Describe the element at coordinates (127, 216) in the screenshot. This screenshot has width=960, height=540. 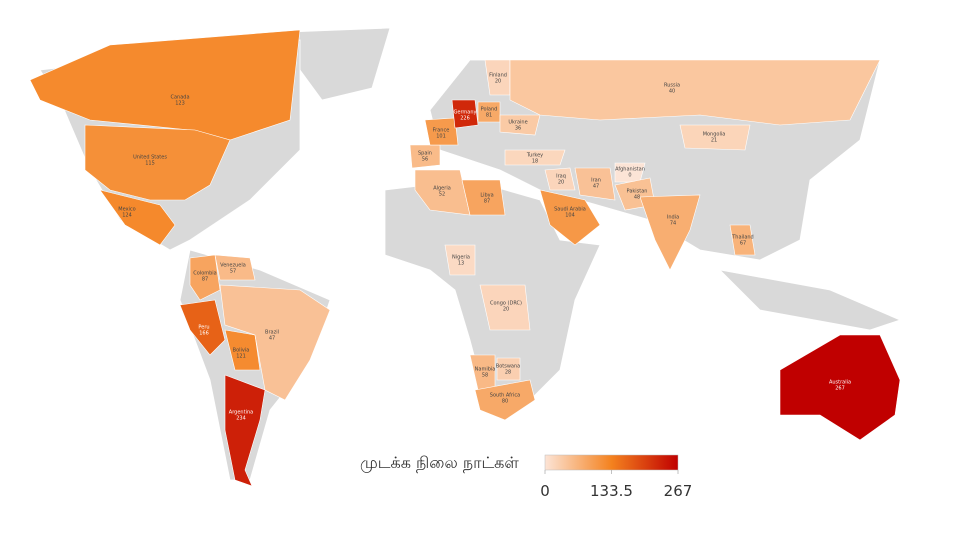
I see `country-value: 124` at that location.